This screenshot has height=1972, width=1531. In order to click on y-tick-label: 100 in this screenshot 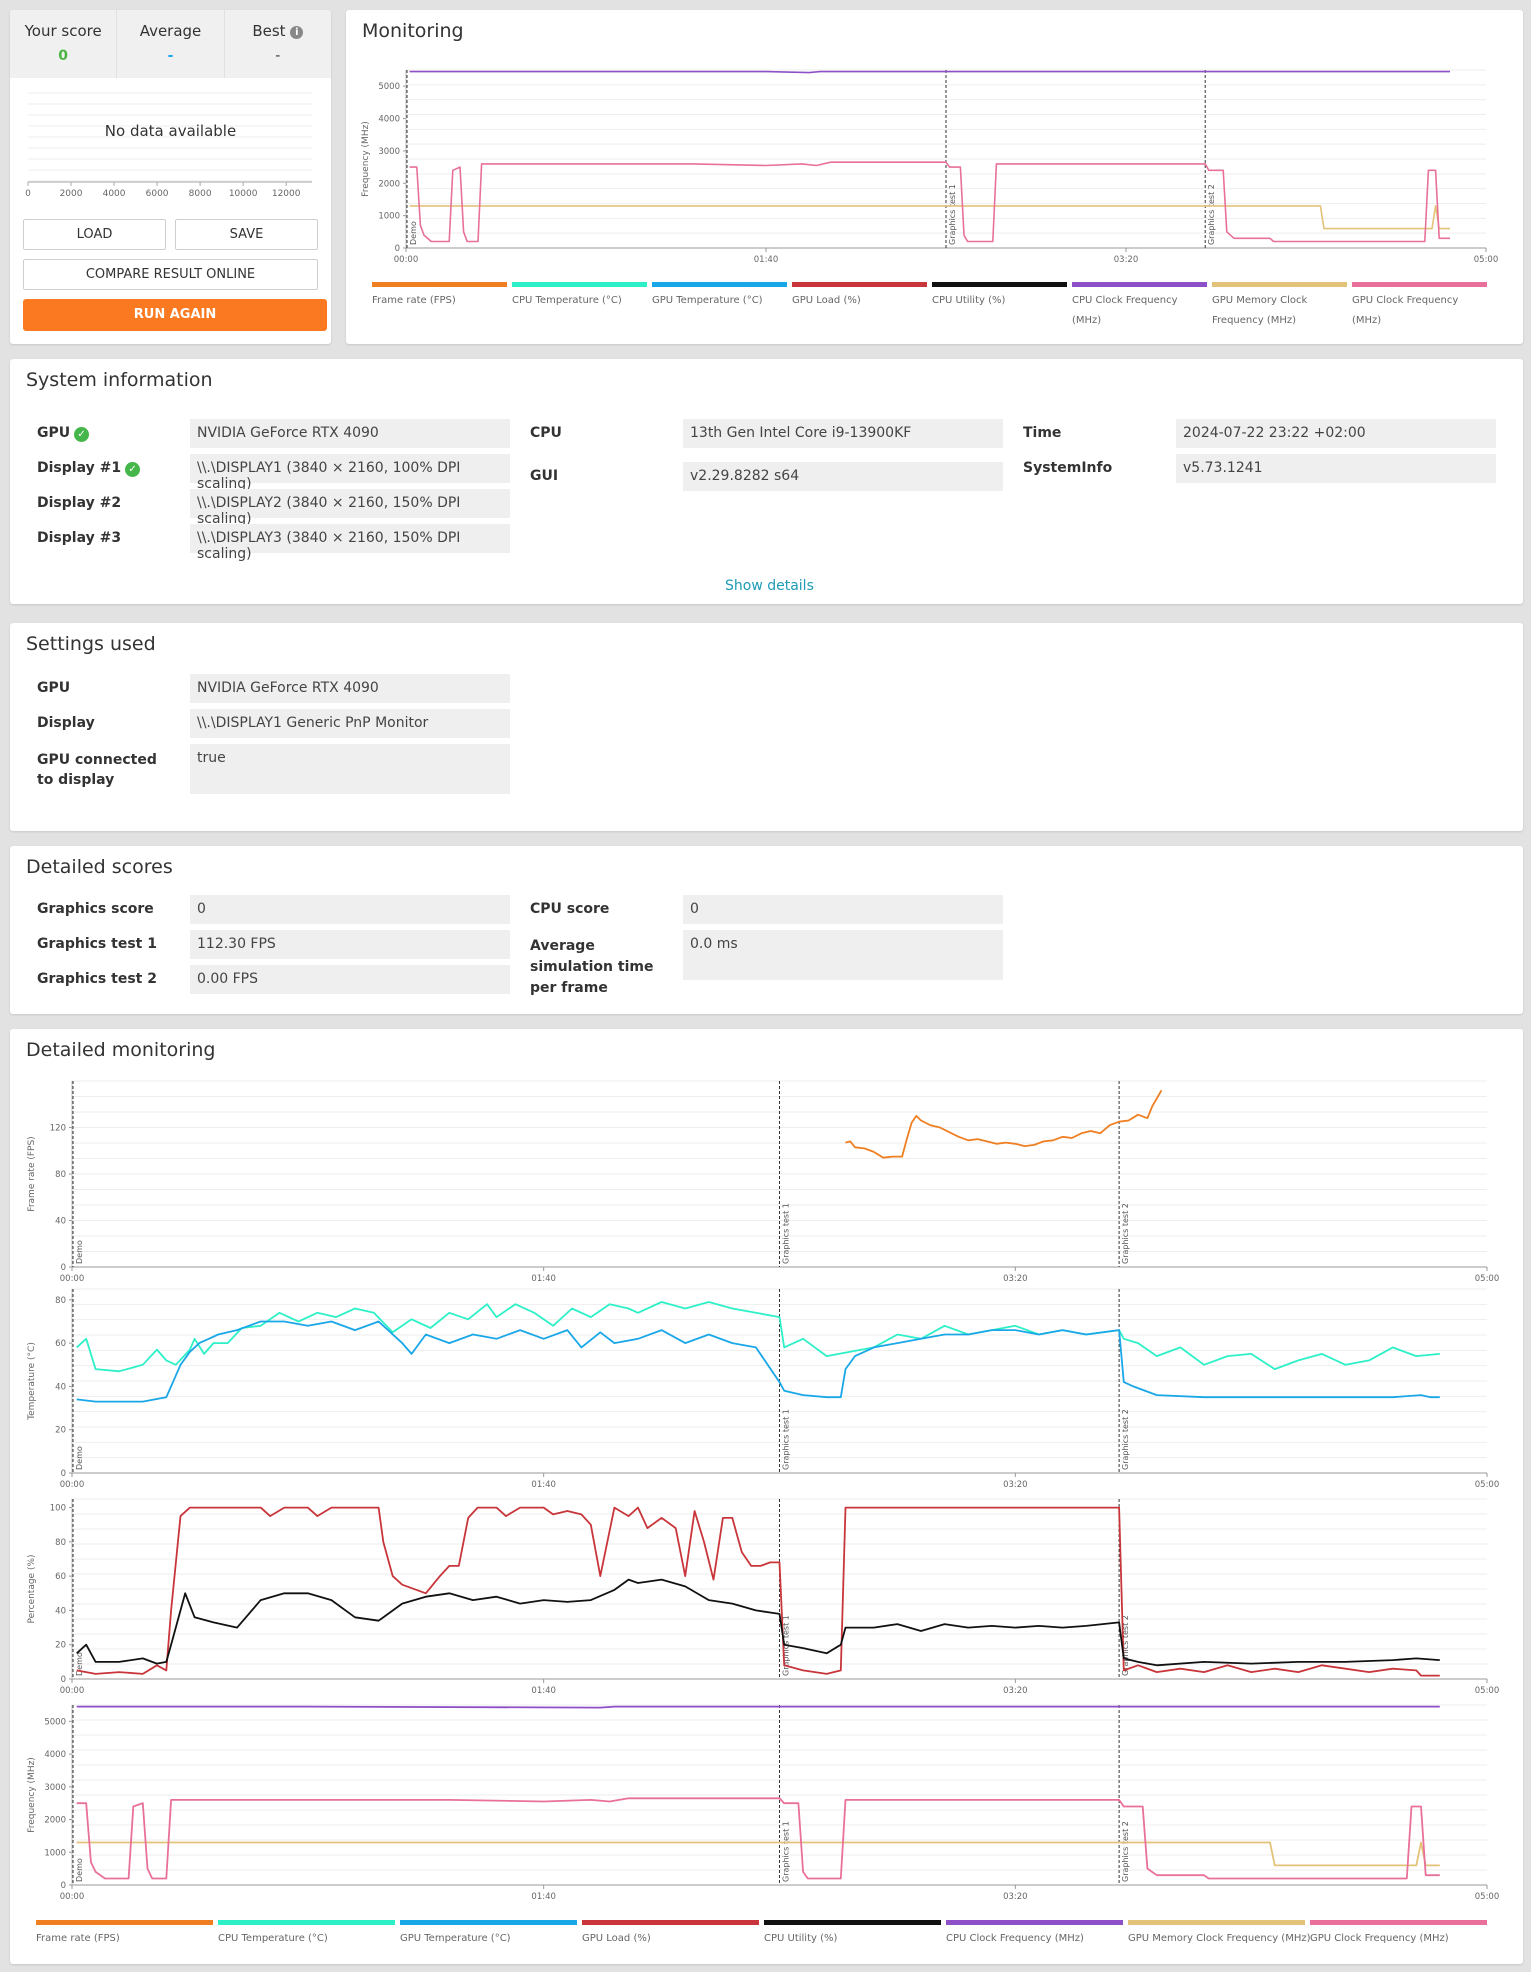, I will do `click(58, 1509)`.